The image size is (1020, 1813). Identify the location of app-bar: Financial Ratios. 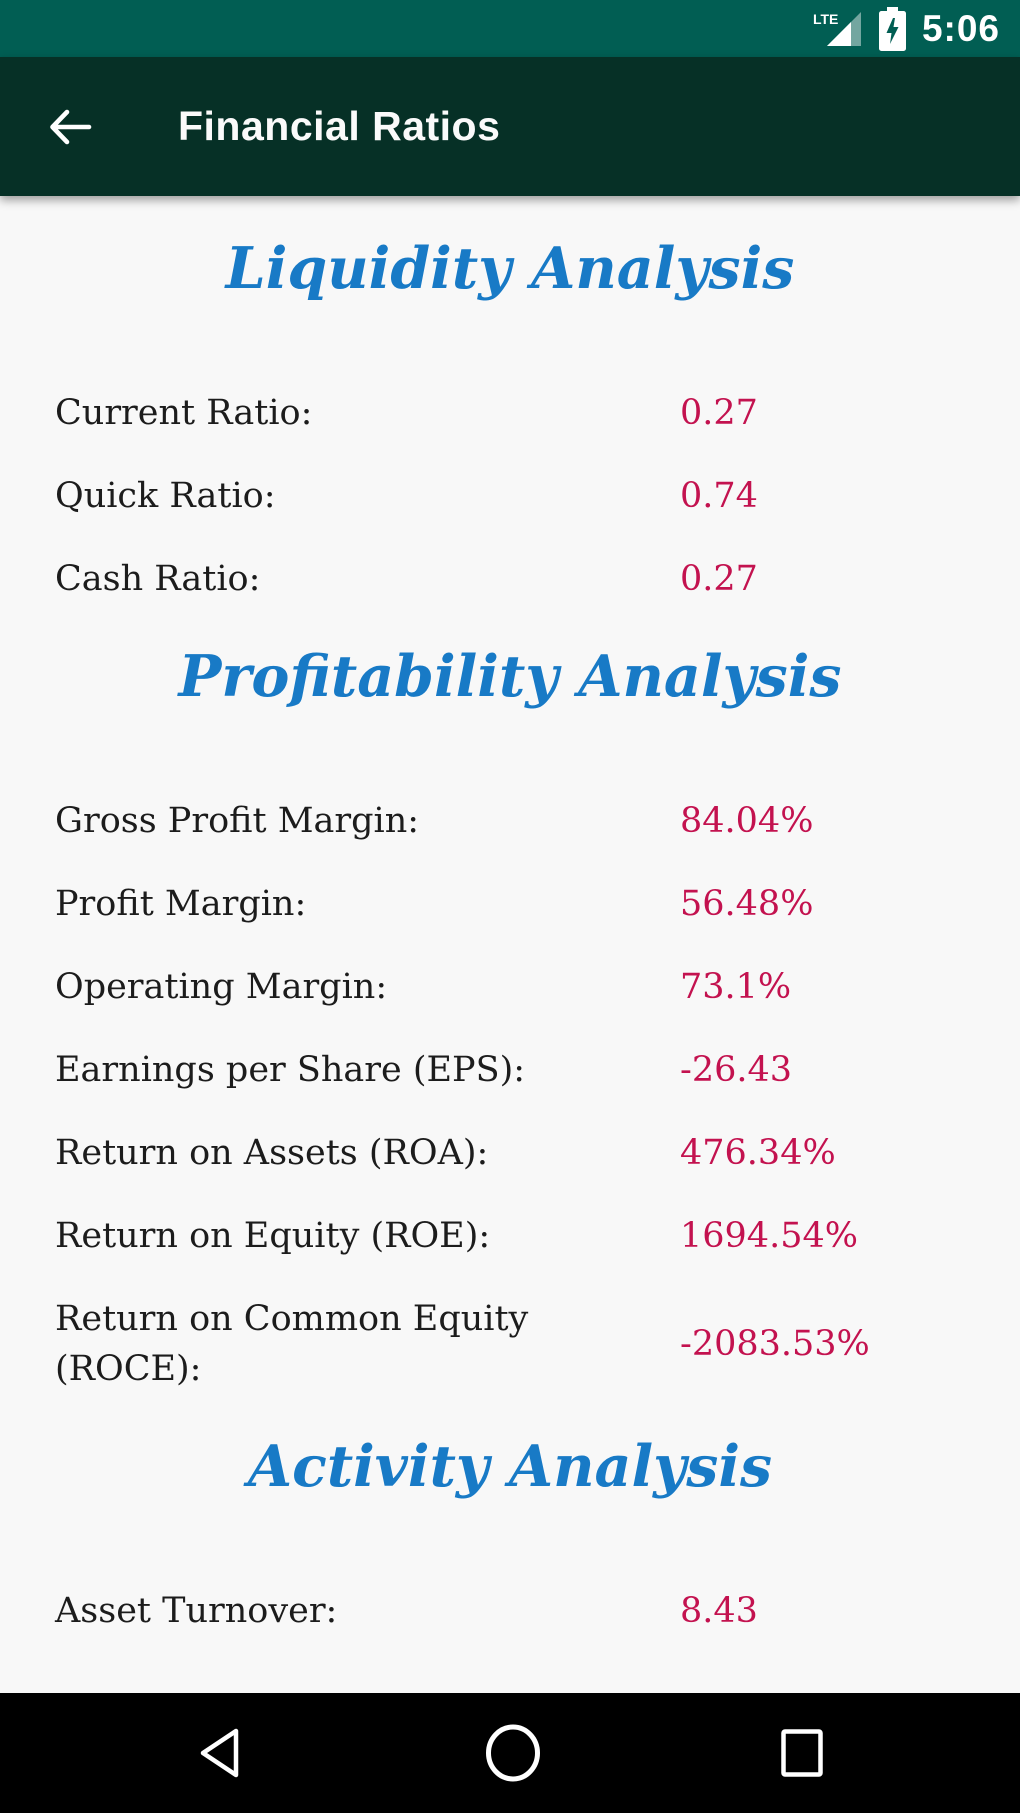
(510, 126).